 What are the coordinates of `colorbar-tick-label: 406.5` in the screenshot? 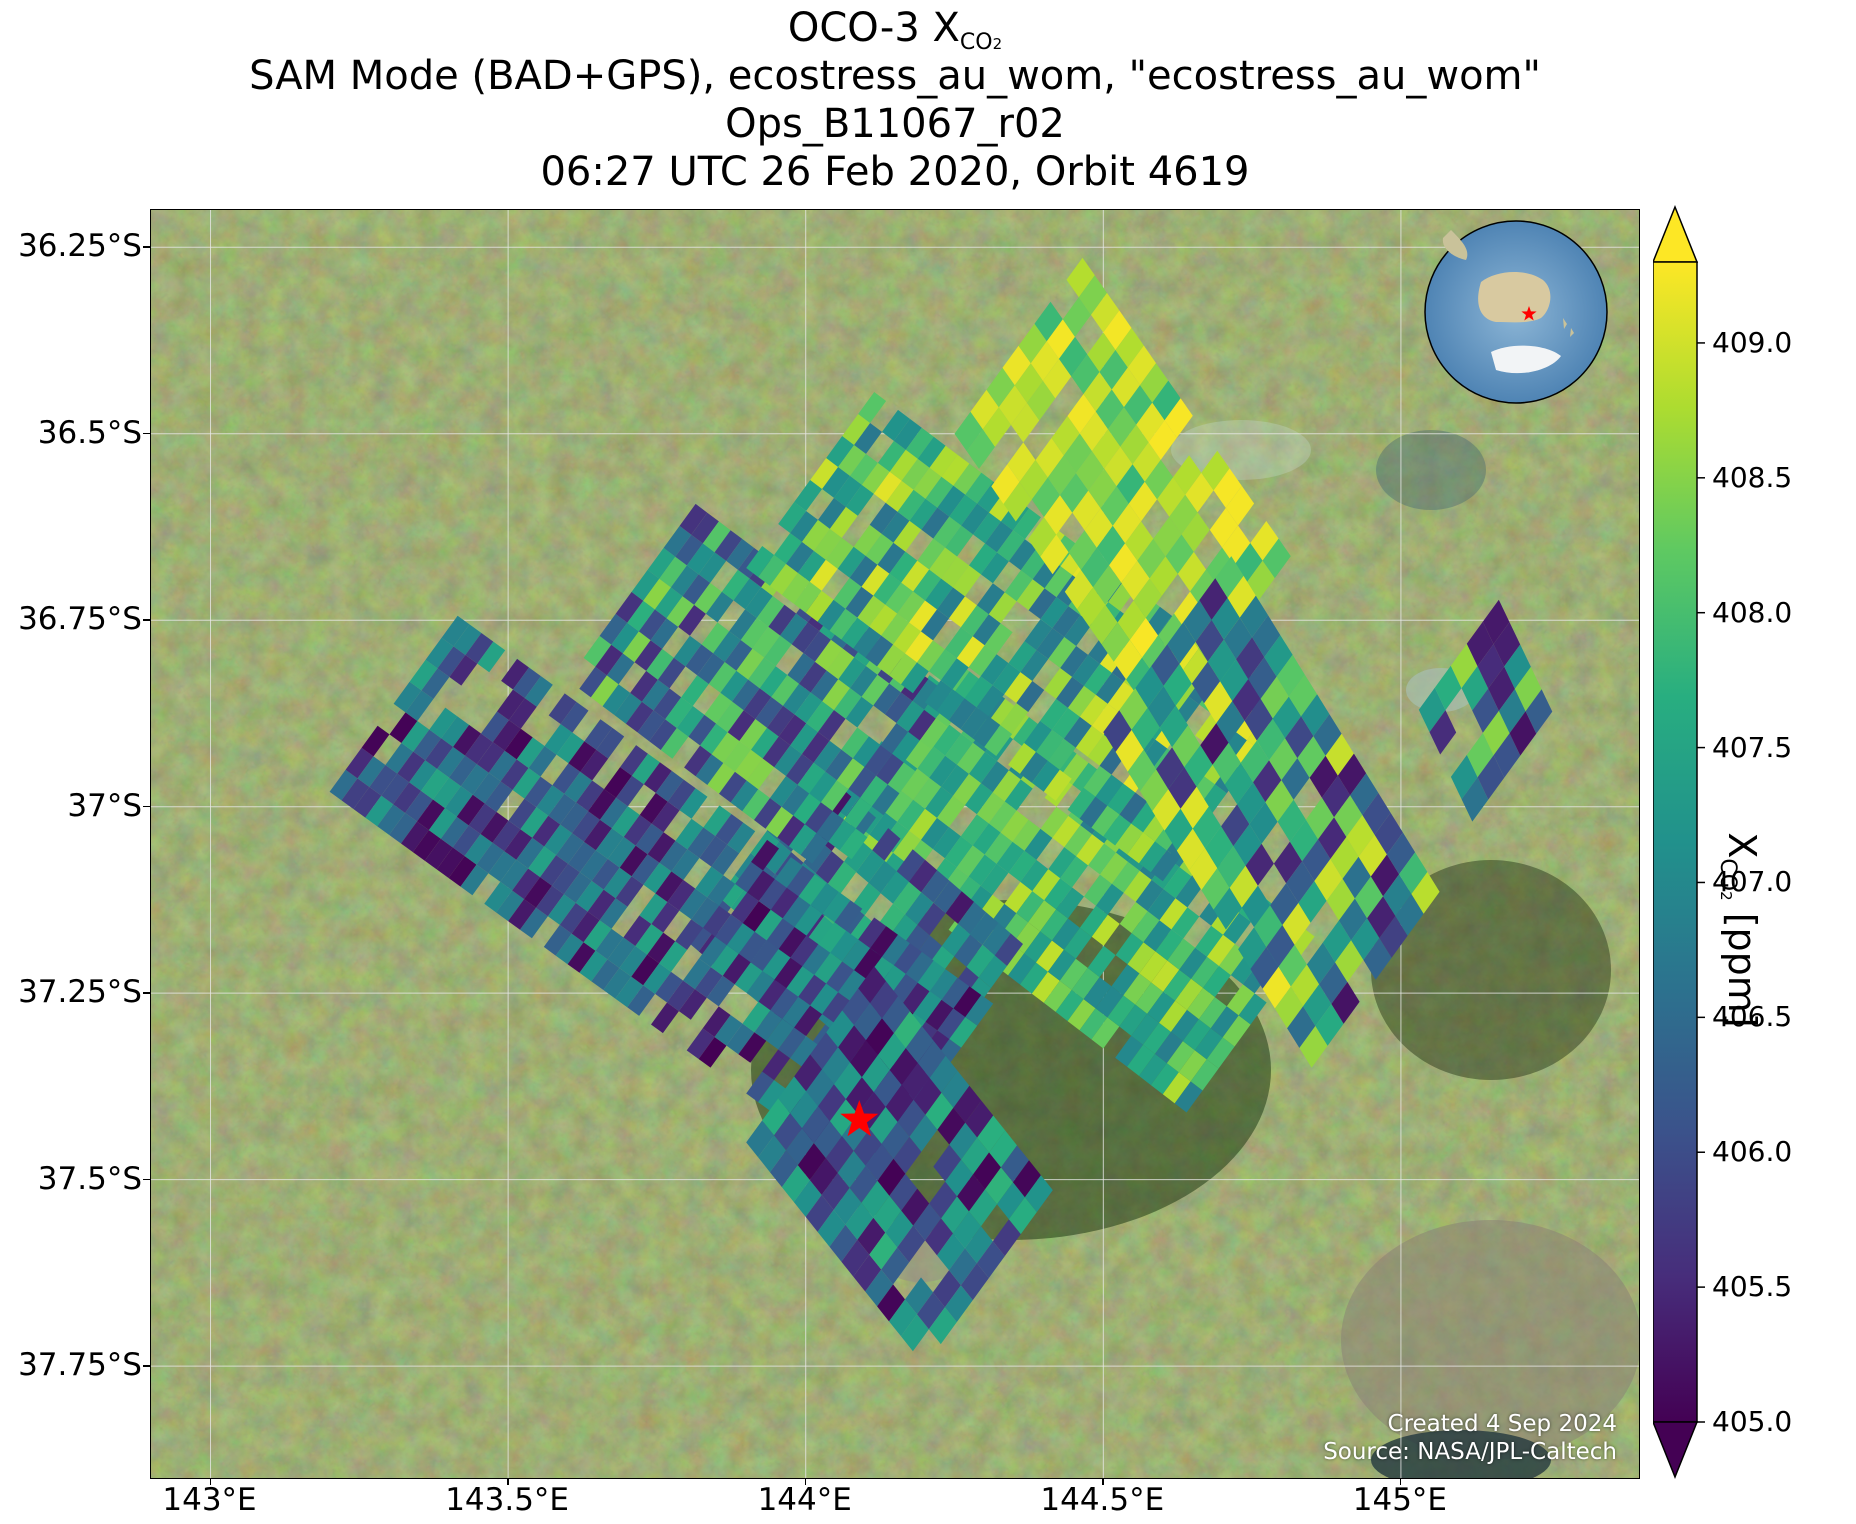 It's located at (1752, 1017).